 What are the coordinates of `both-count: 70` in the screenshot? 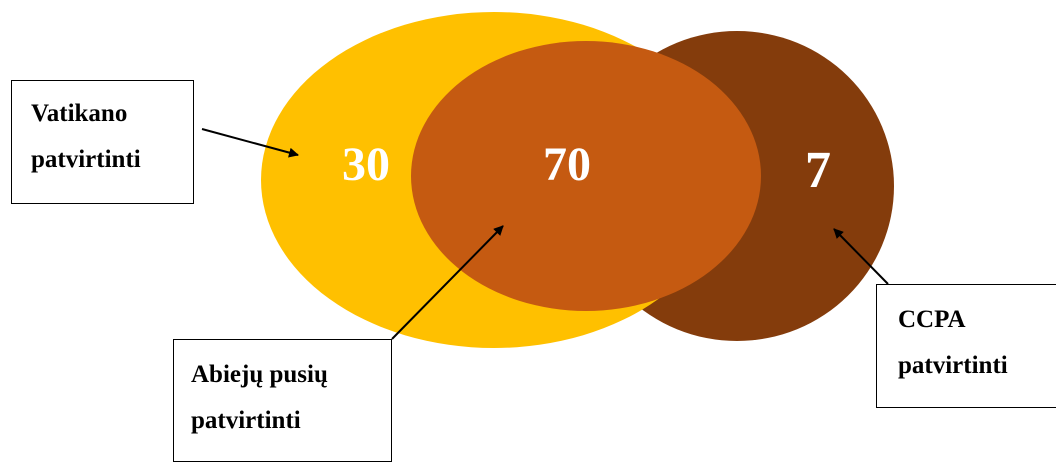 It's located at (567, 164).